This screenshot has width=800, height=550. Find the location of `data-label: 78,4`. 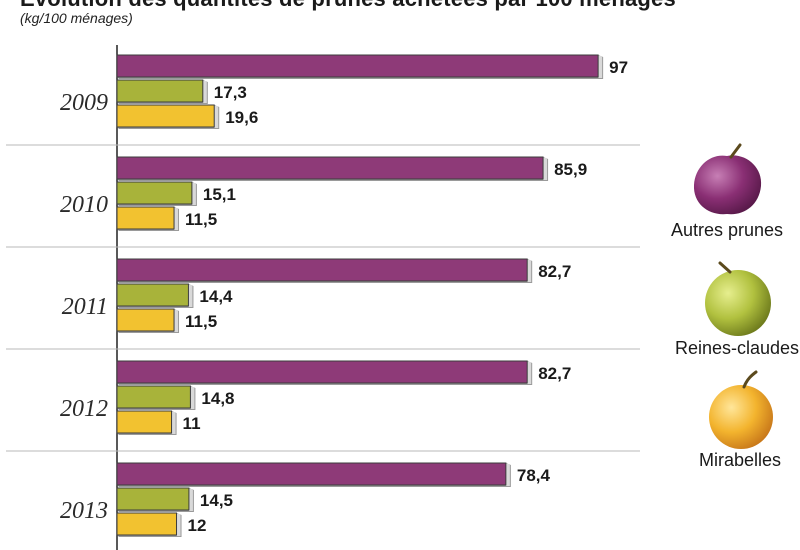

data-label: 78,4 is located at coordinates (534, 475).